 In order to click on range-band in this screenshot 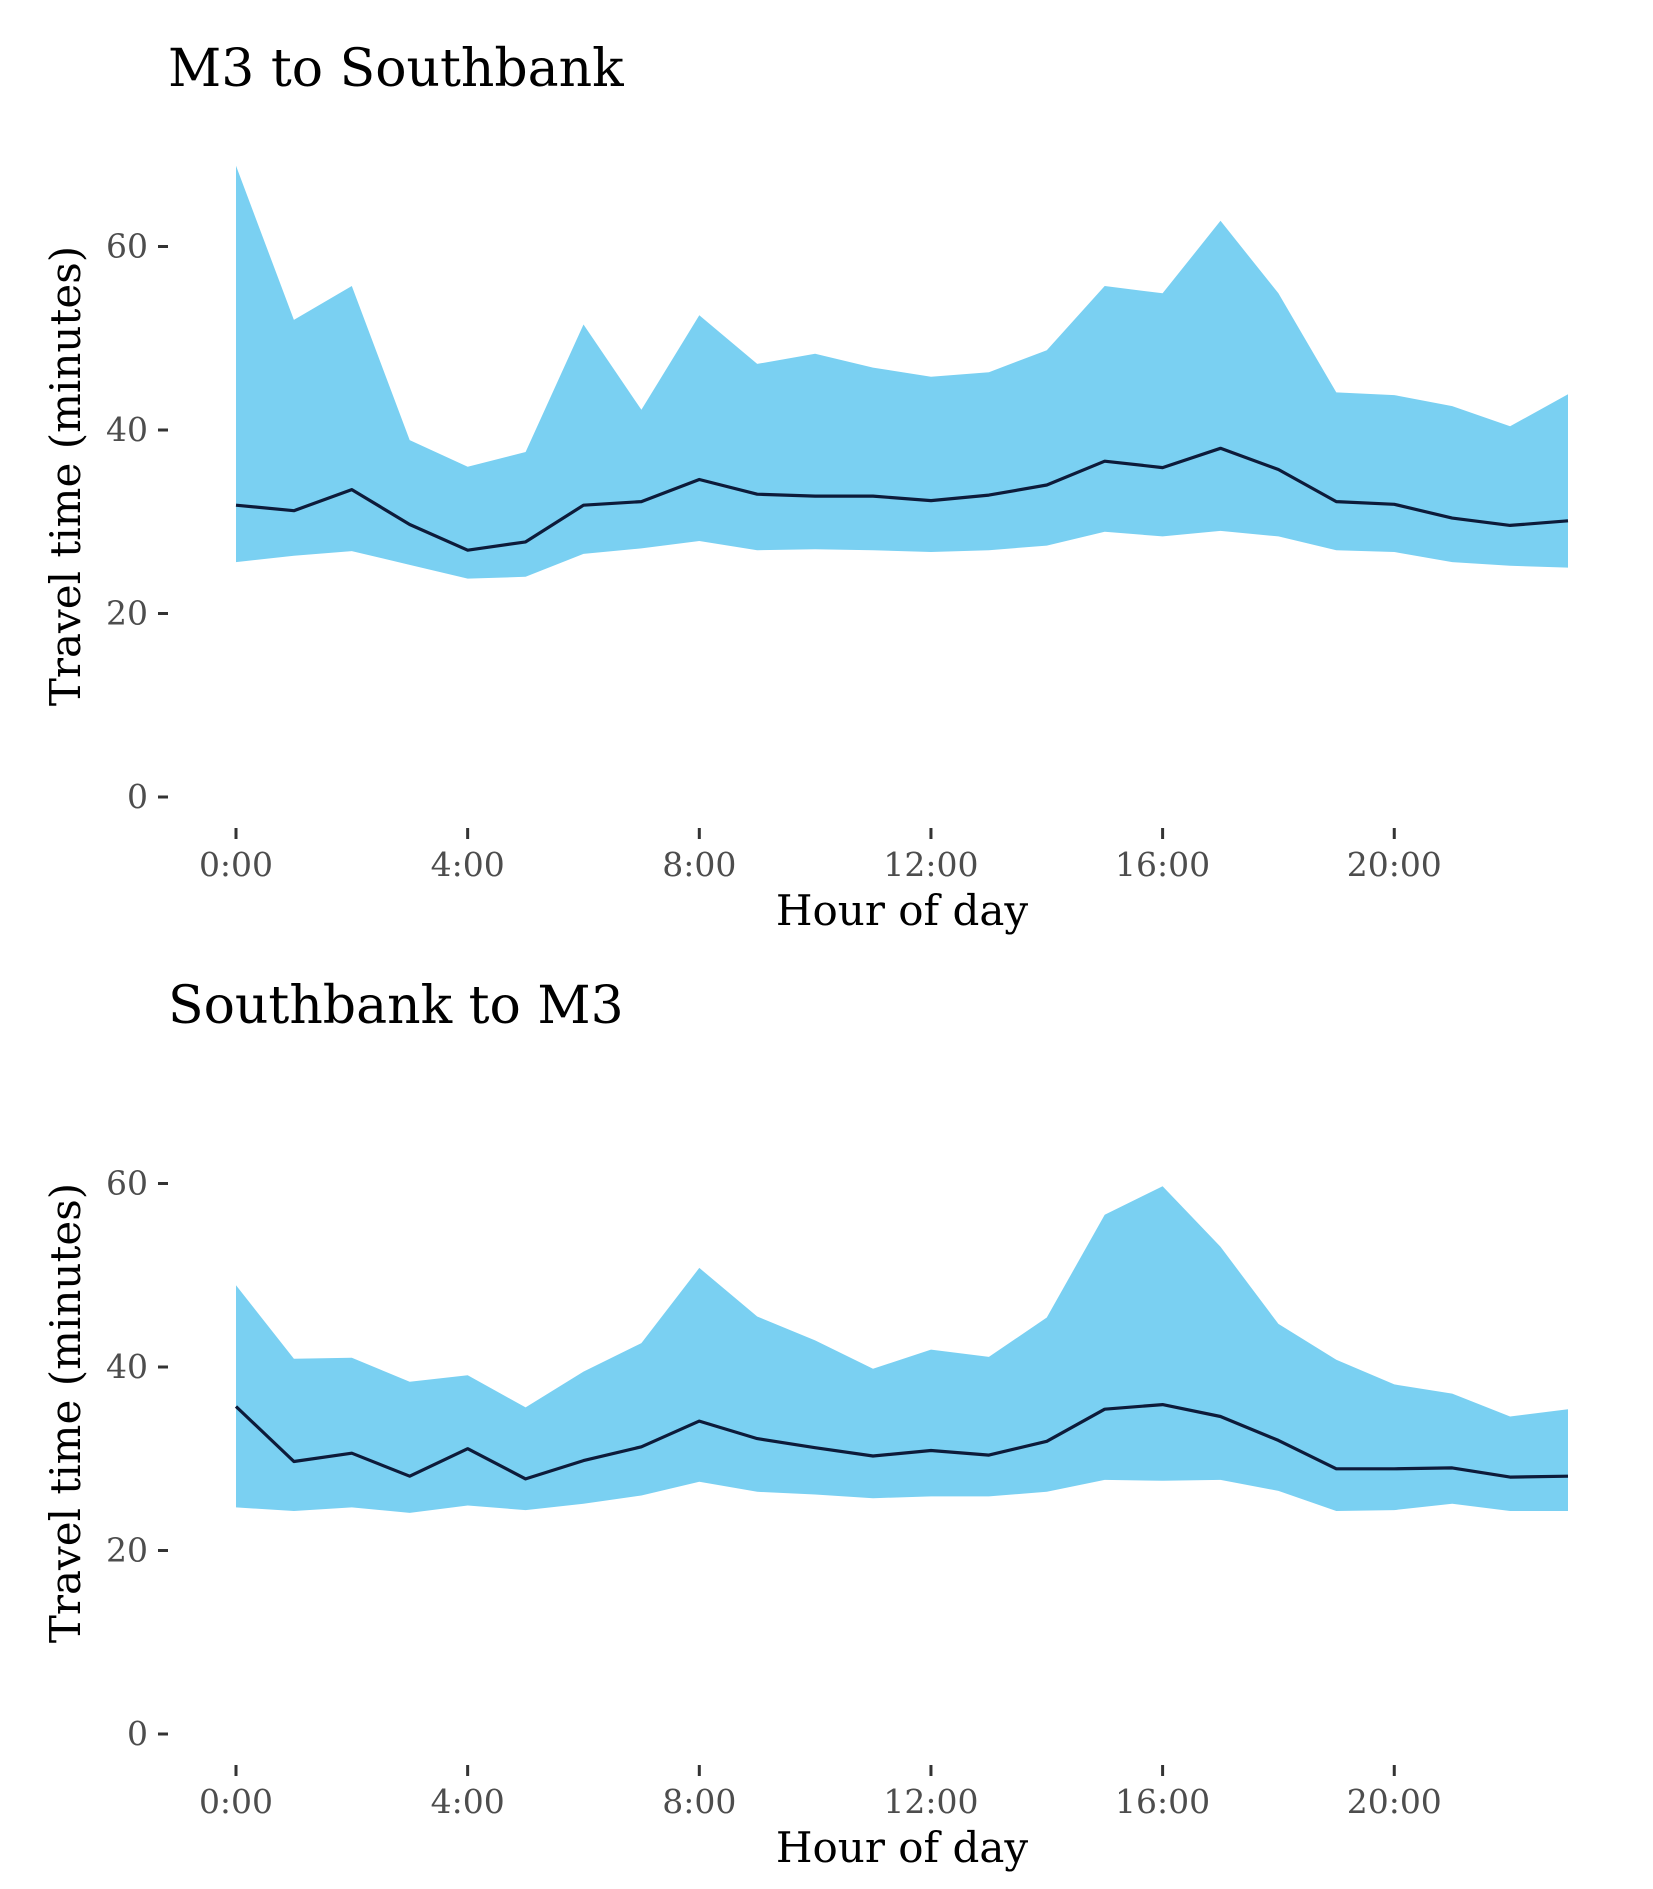, I will do `click(902, 1349)`.